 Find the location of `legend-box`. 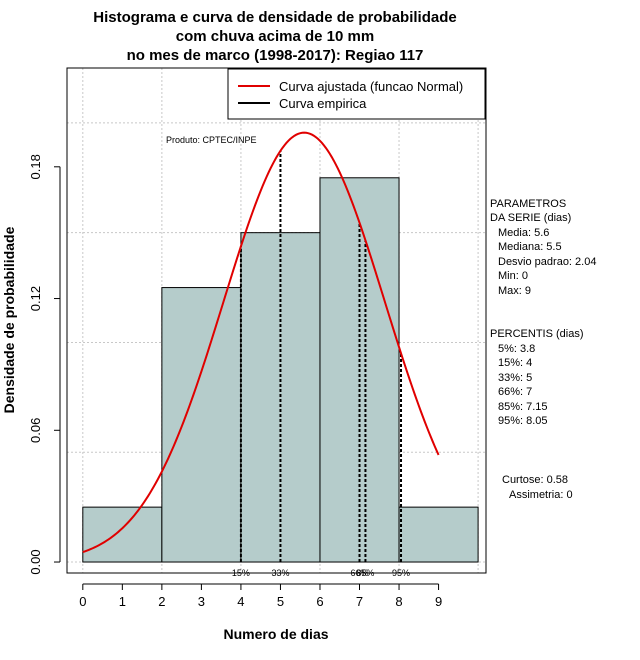

legend-box is located at coordinates (356, 94).